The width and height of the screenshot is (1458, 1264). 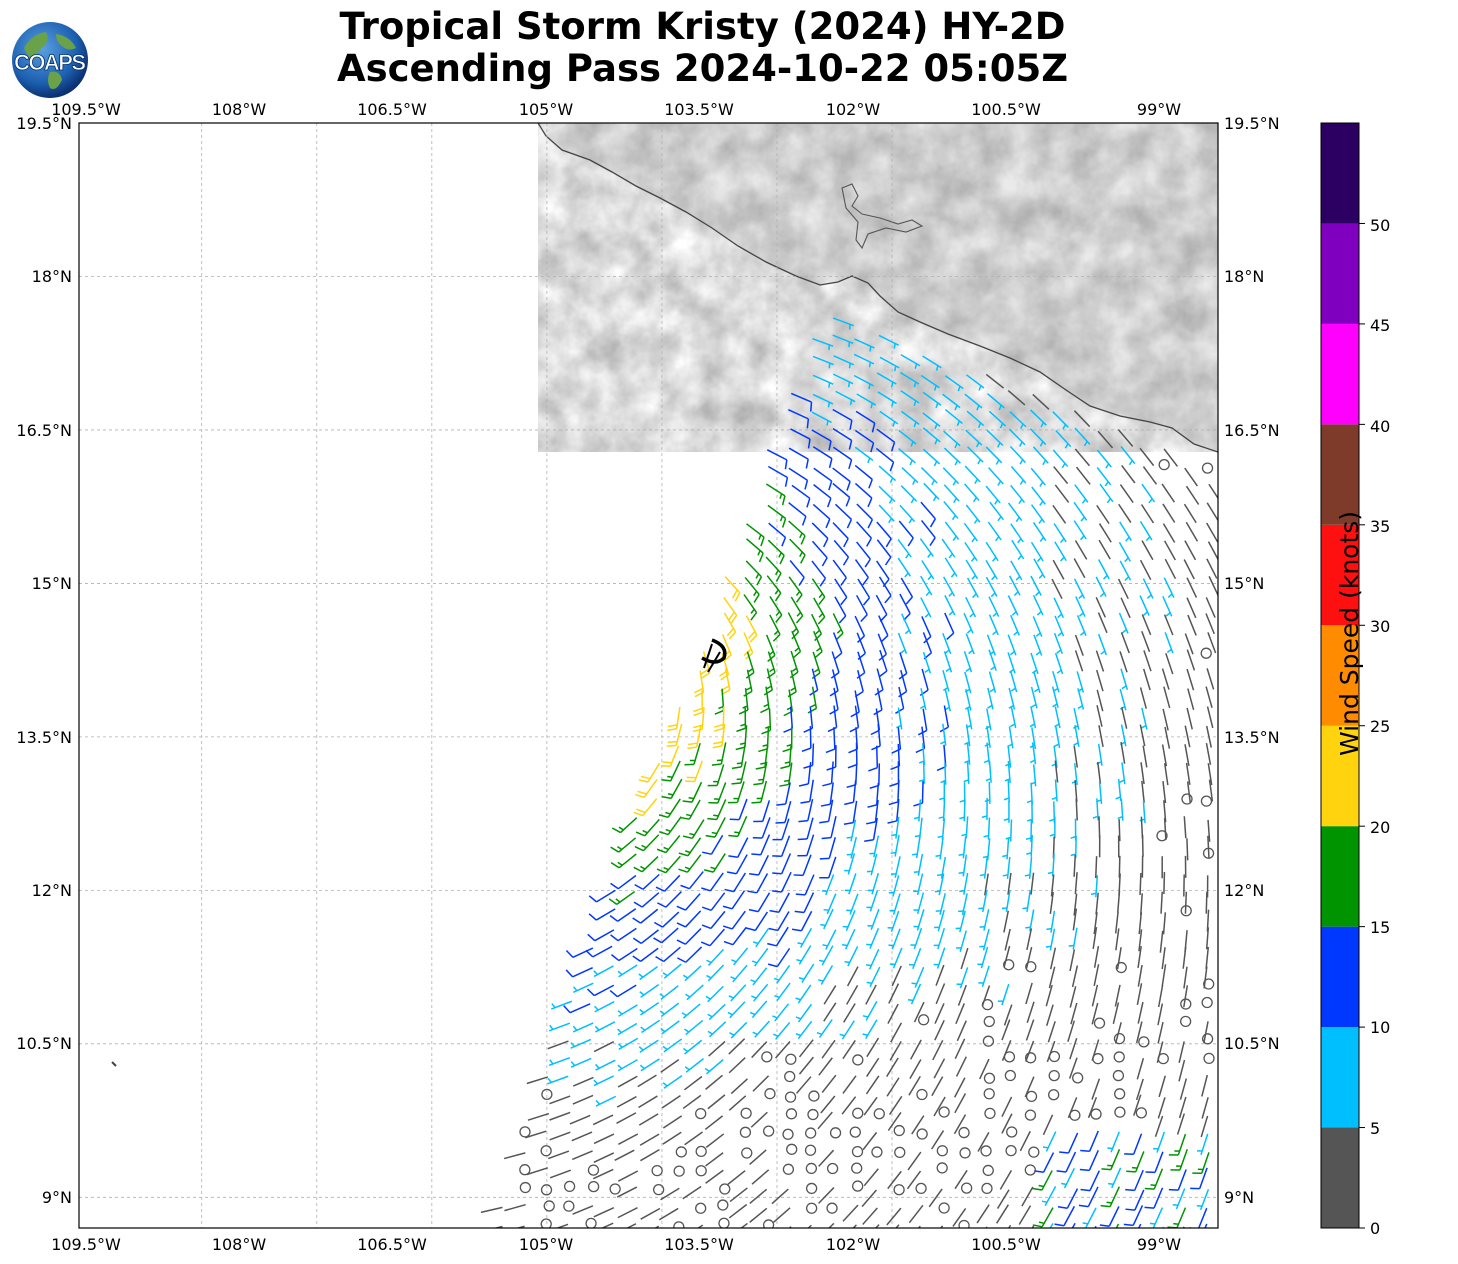 I want to click on colorbar-tick: 25, so click(x=1380, y=726).